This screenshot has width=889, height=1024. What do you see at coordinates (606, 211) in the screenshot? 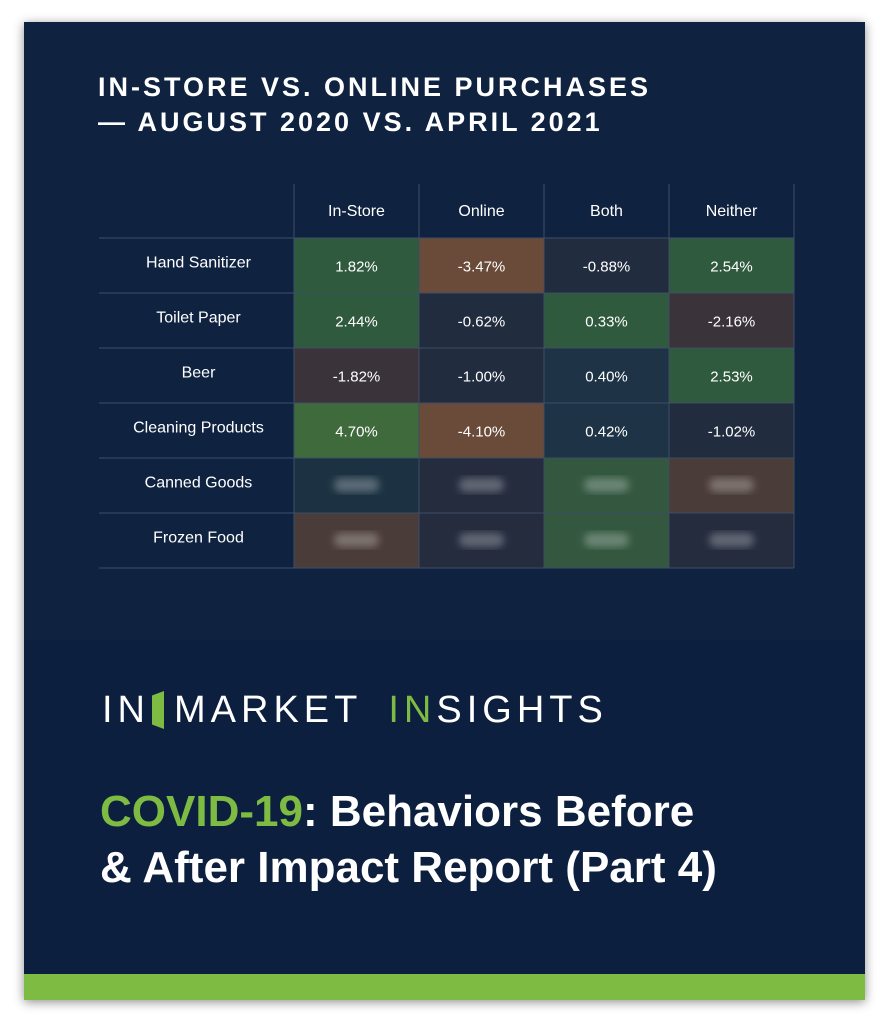
I see `column-header-2: Both` at bounding box center [606, 211].